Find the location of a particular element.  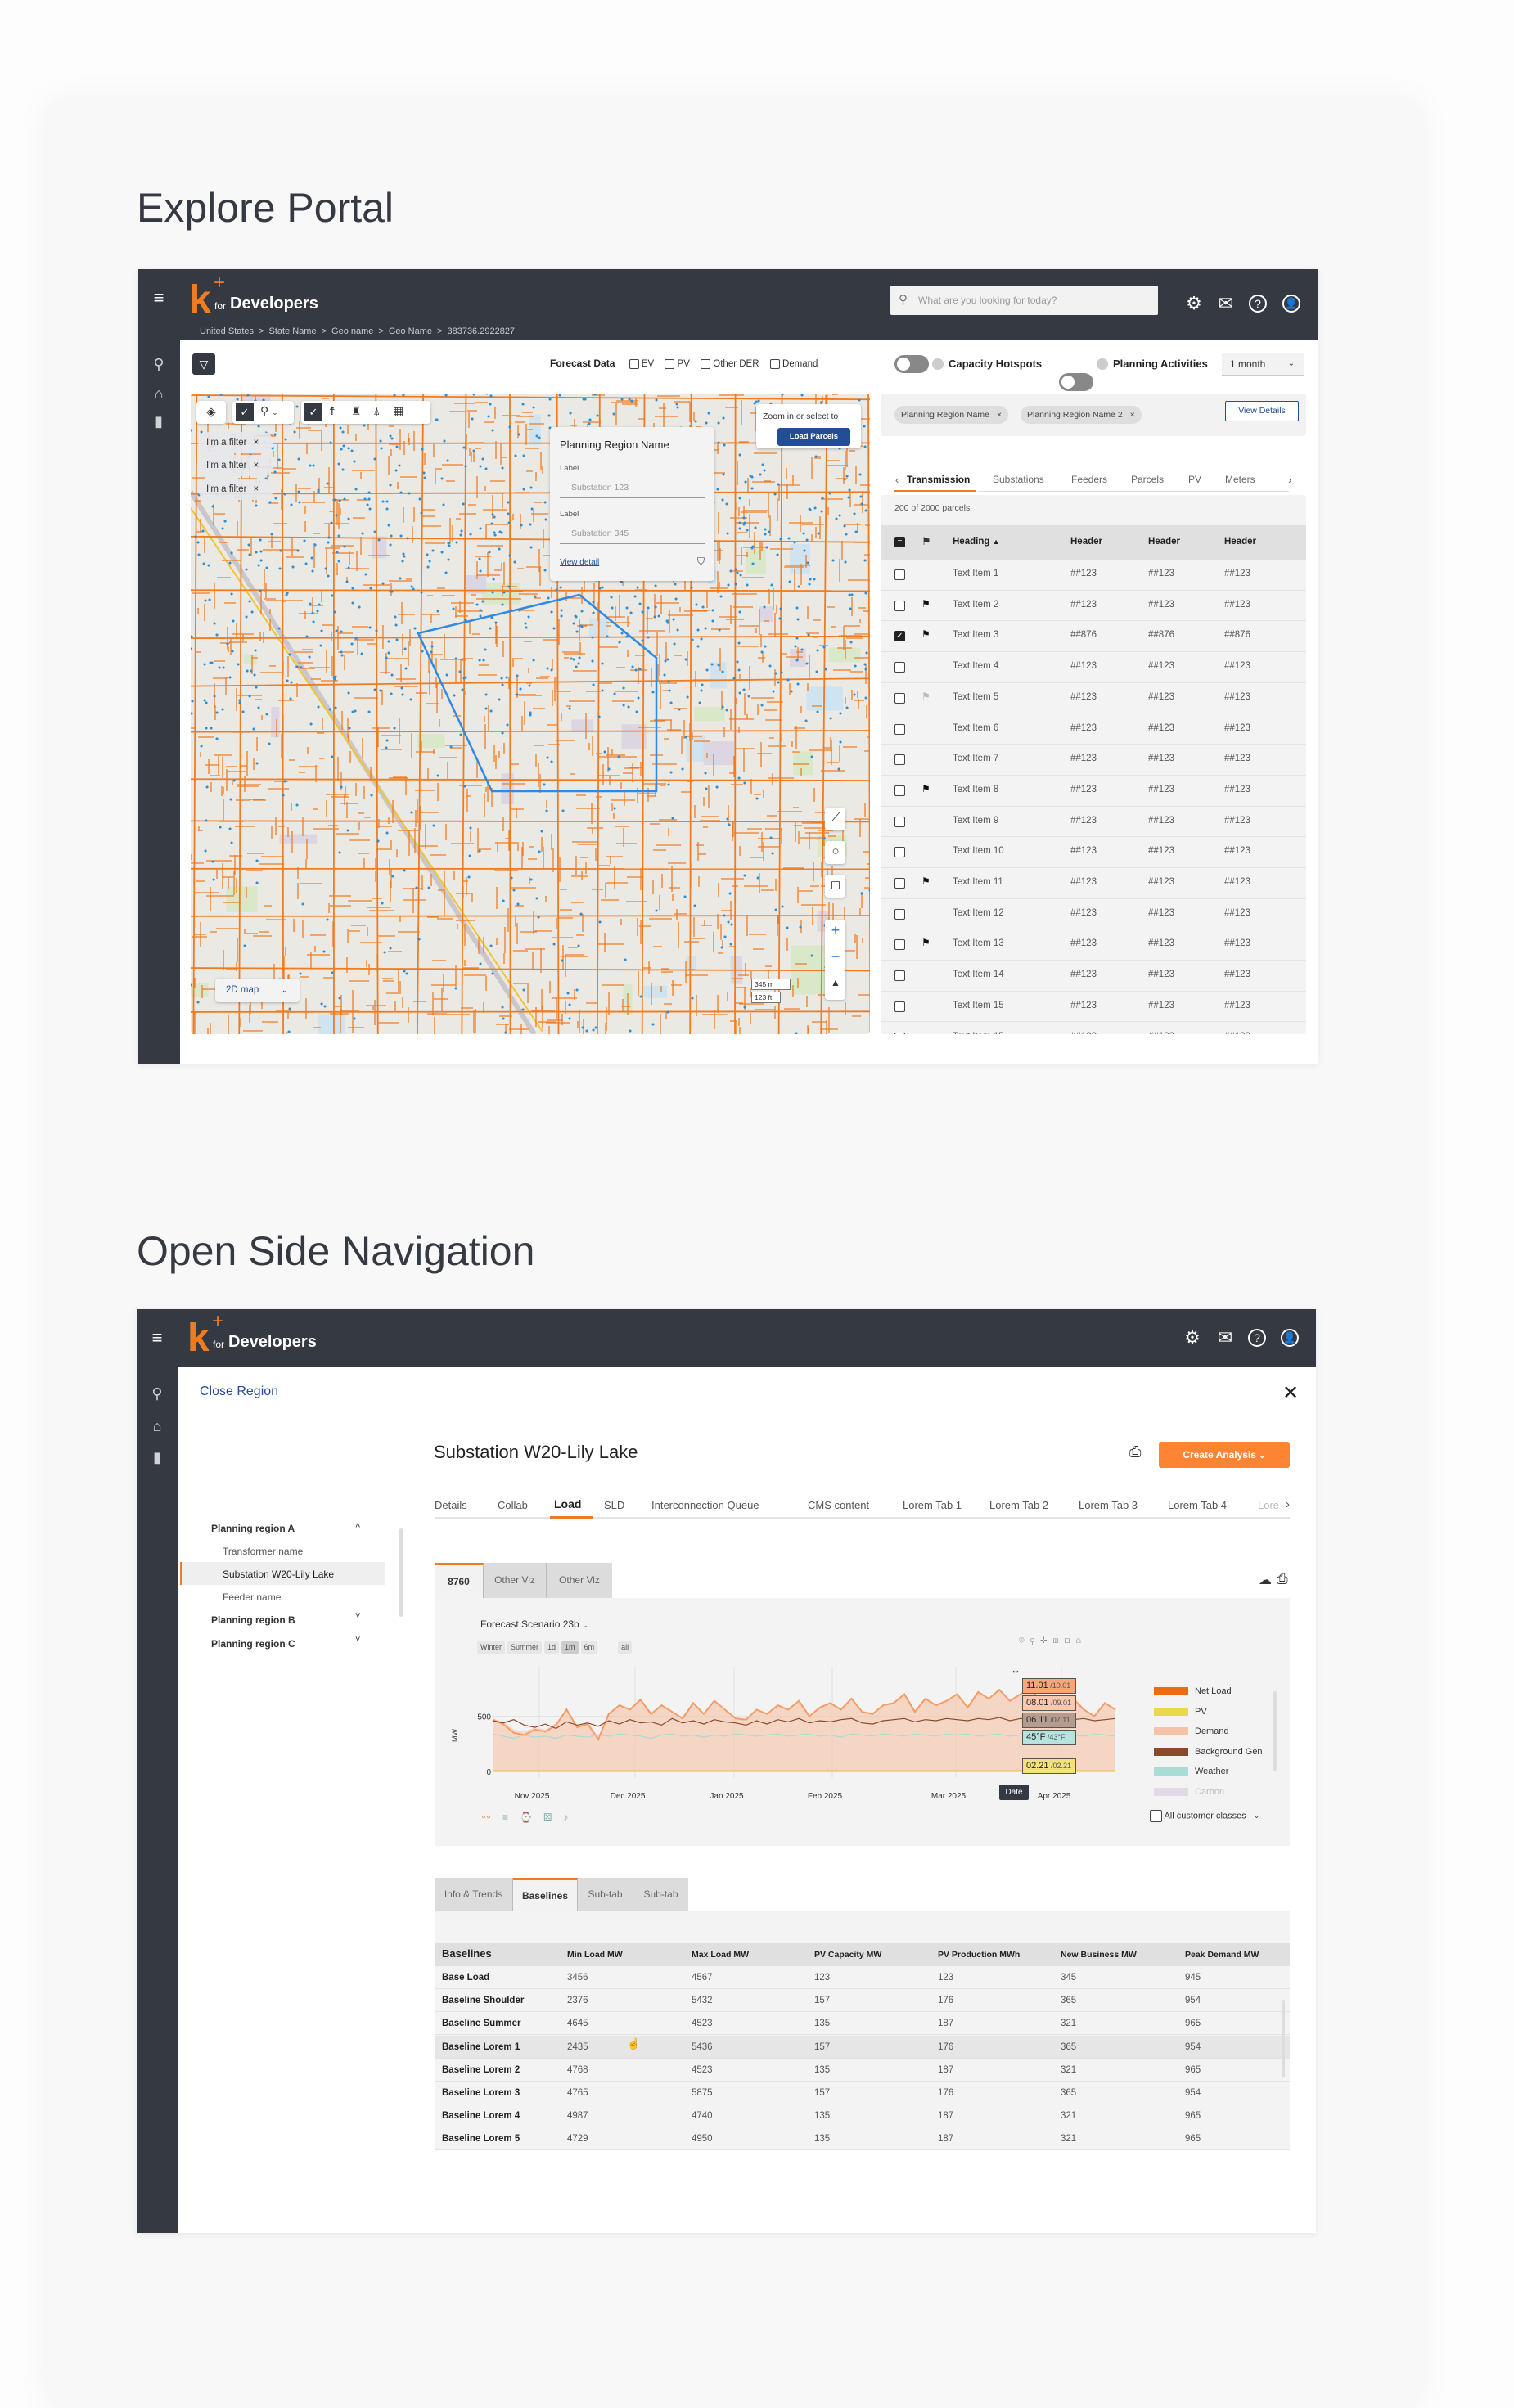

demand-checkbox is located at coordinates (774, 363).